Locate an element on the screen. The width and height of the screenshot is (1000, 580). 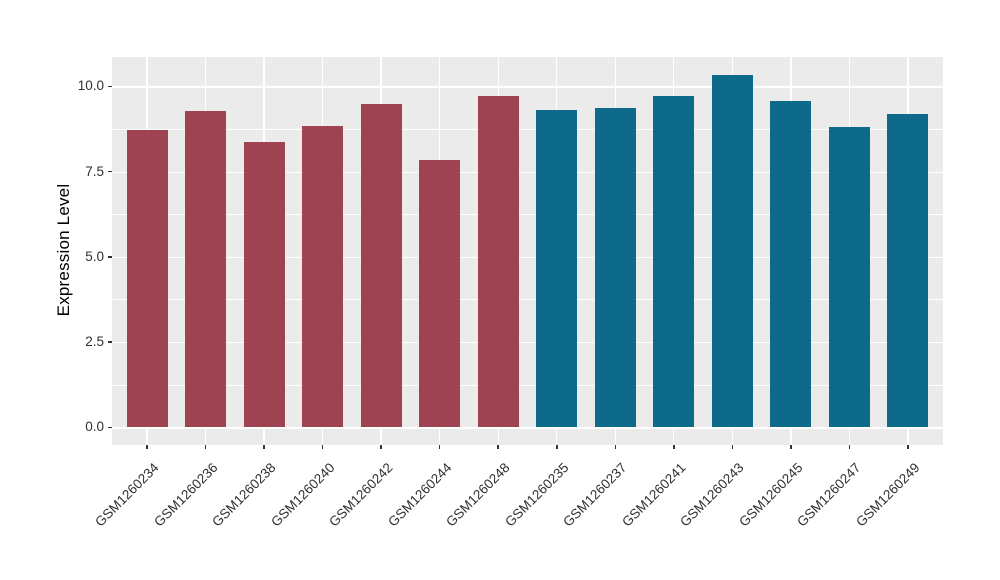
x-tick-label: GSM1260234 is located at coordinates (127, 495).